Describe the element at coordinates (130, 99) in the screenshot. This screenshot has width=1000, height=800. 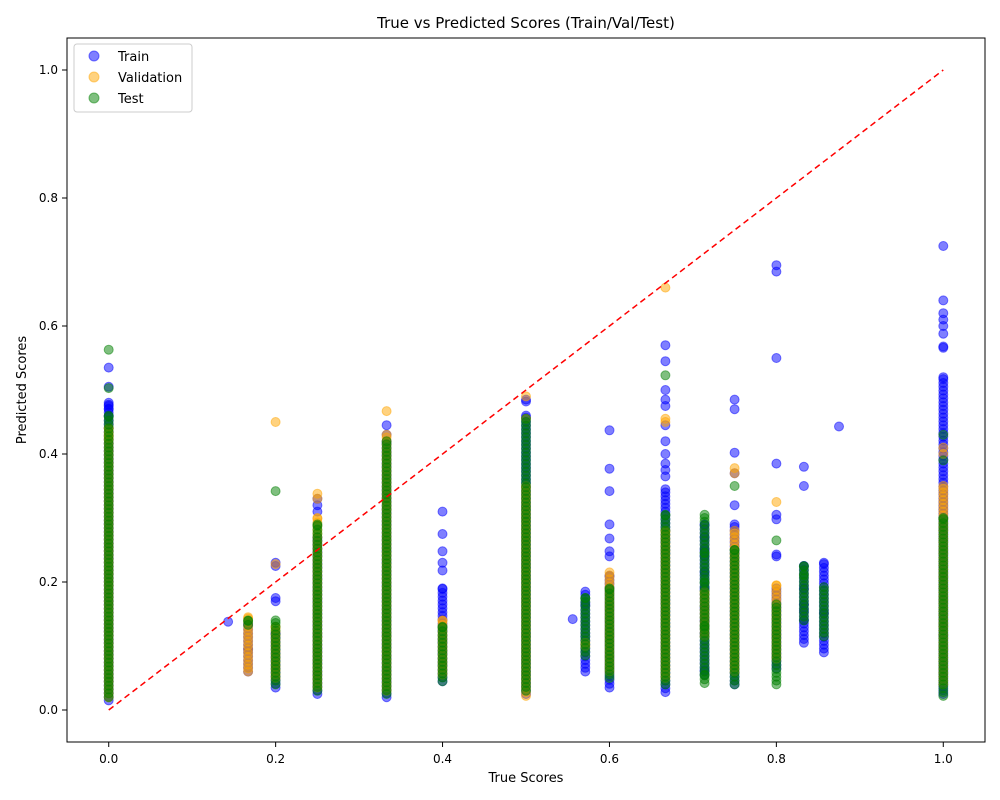
I see `legend-label-test: Test` at that location.